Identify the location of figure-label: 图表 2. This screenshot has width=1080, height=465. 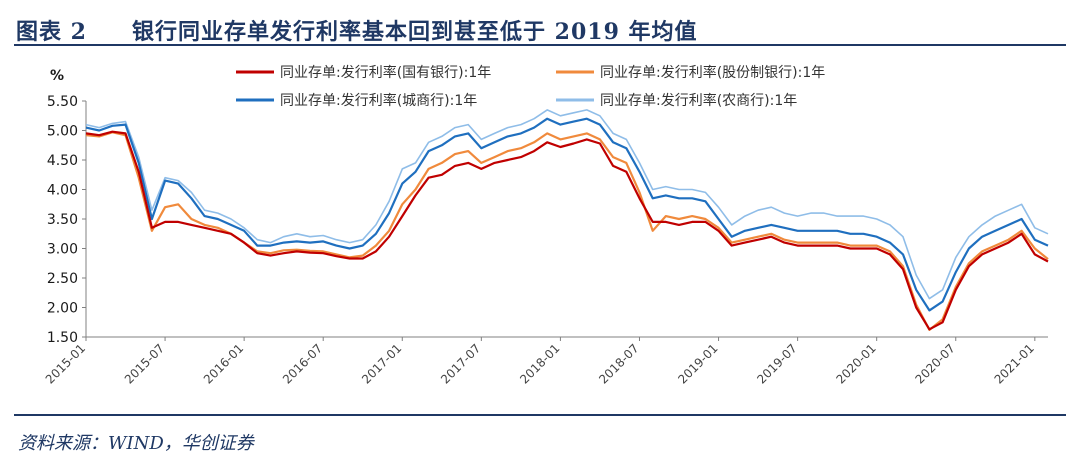
(51, 32).